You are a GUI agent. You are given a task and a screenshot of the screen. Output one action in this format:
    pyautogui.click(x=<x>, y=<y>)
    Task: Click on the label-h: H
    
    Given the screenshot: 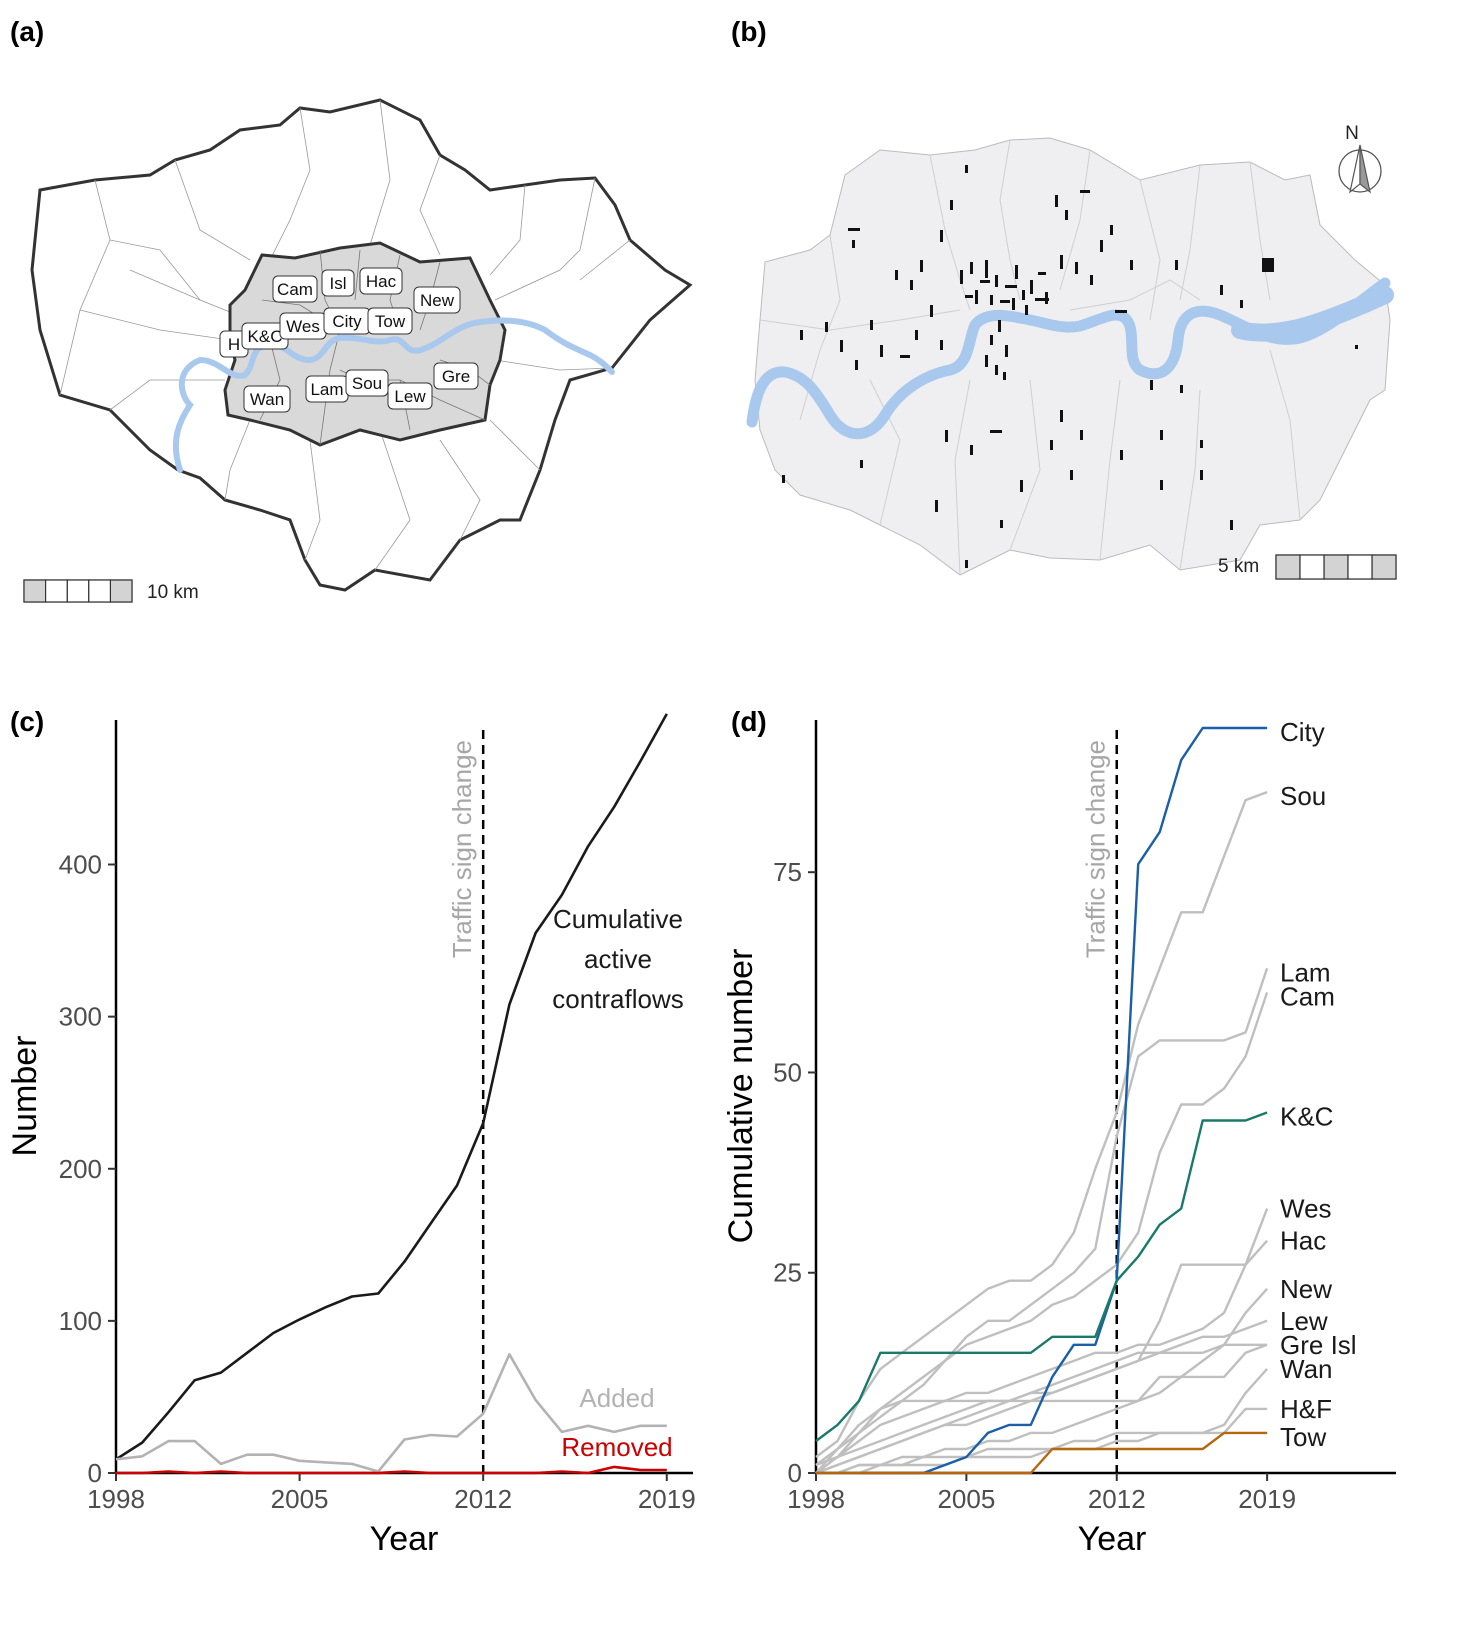 What is the action you would take?
    pyautogui.click(x=234, y=344)
    